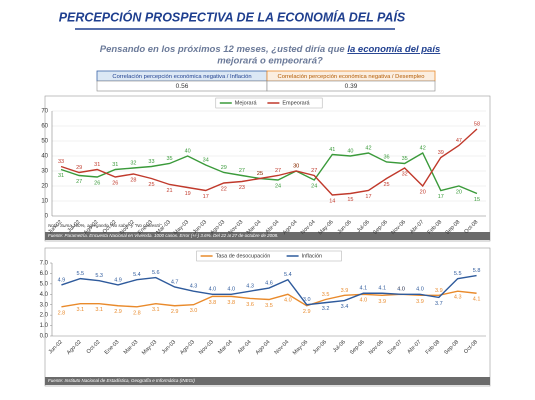 This screenshot has width=535, height=400. Describe the element at coordinates (175, 282) in the screenshot. I see `data-label: 4.7` at that location.